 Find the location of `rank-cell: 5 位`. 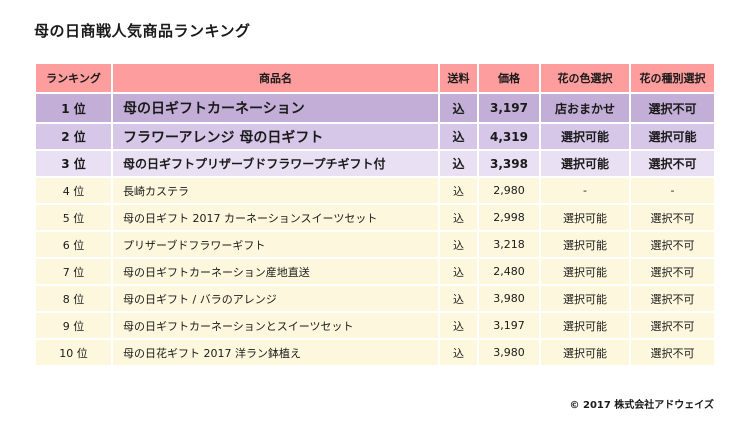

rank-cell: 5 位 is located at coordinates (73, 217).